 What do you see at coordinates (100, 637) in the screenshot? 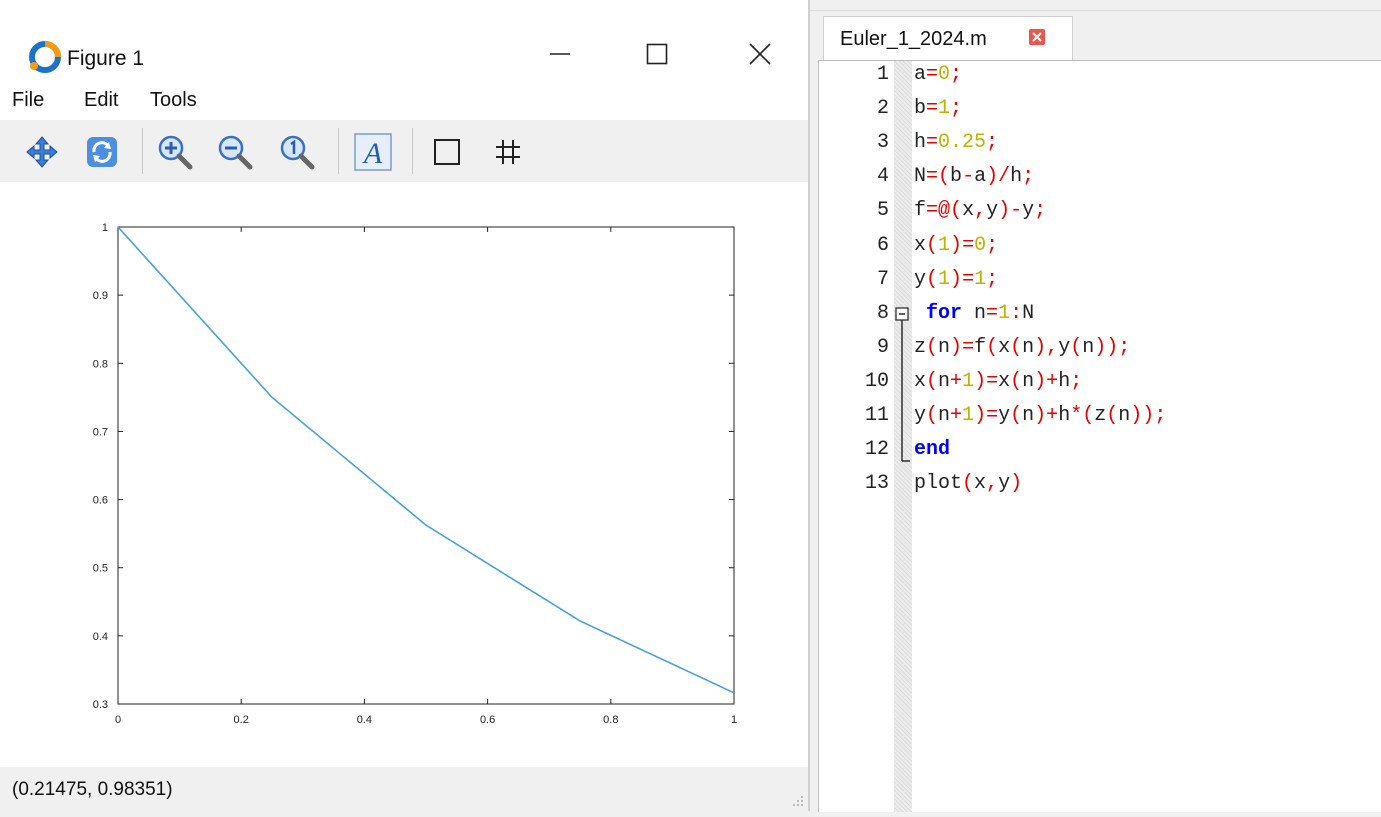
I see `y-tick-label: 0.4` at bounding box center [100, 637].